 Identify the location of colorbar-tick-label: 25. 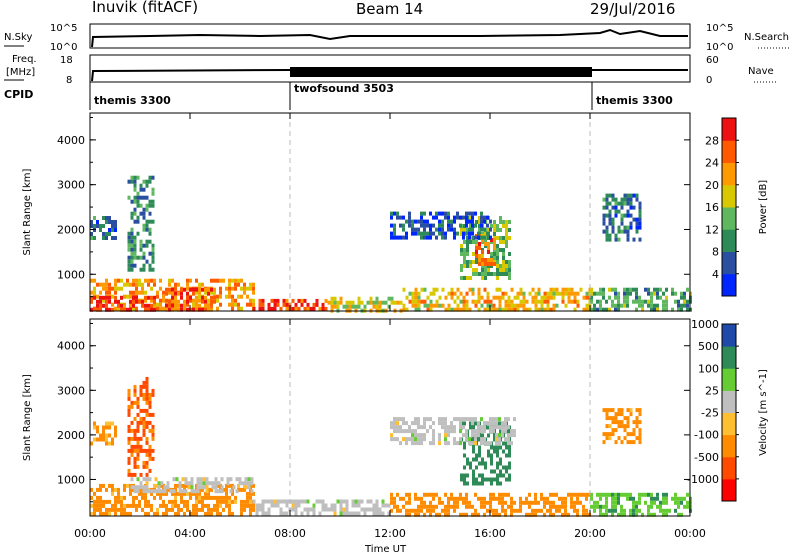
(712, 390).